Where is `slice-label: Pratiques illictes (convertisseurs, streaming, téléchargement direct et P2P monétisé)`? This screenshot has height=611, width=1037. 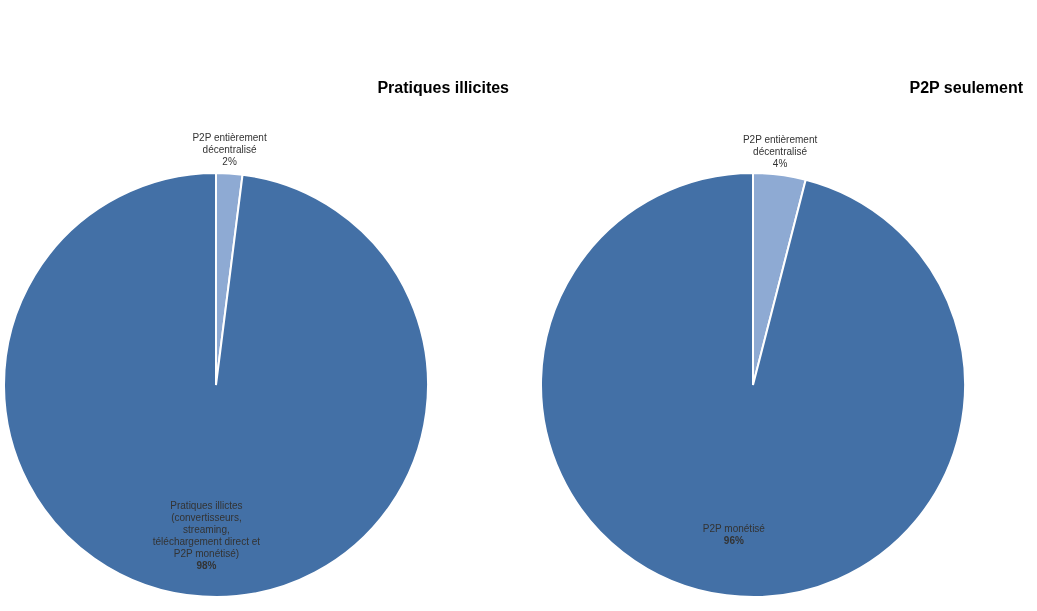
slice-label: Pratiques illictes (convertisseurs, streaming, téléchargement direct et P2P monétisé) is located at coordinates (206, 530).